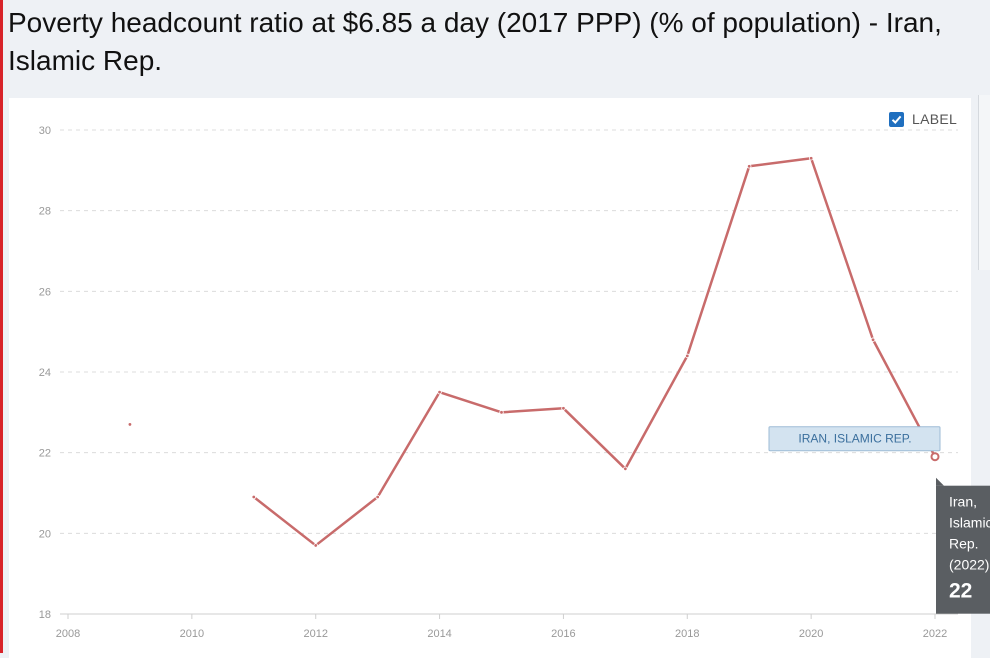  What do you see at coordinates (960, 591) in the screenshot?
I see `tooltip-value: 22` at bounding box center [960, 591].